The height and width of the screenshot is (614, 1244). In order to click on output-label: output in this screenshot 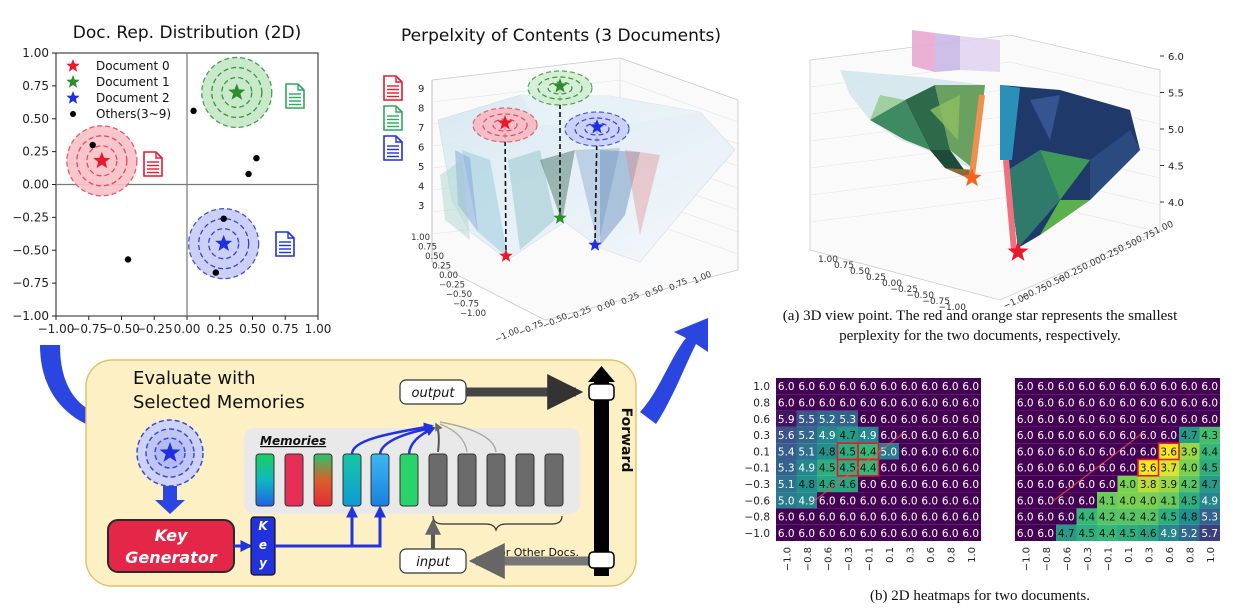, I will do `click(434, 393)`.